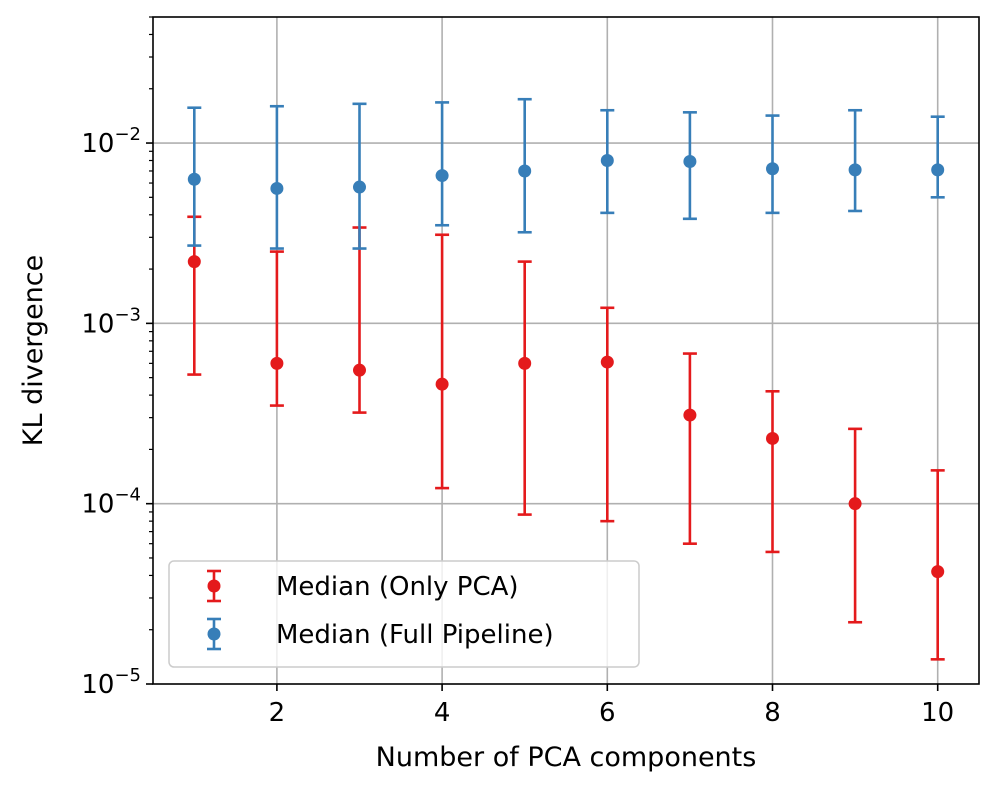  I want to click on x-axis-label: Number of PCA components, so click(566, 757).